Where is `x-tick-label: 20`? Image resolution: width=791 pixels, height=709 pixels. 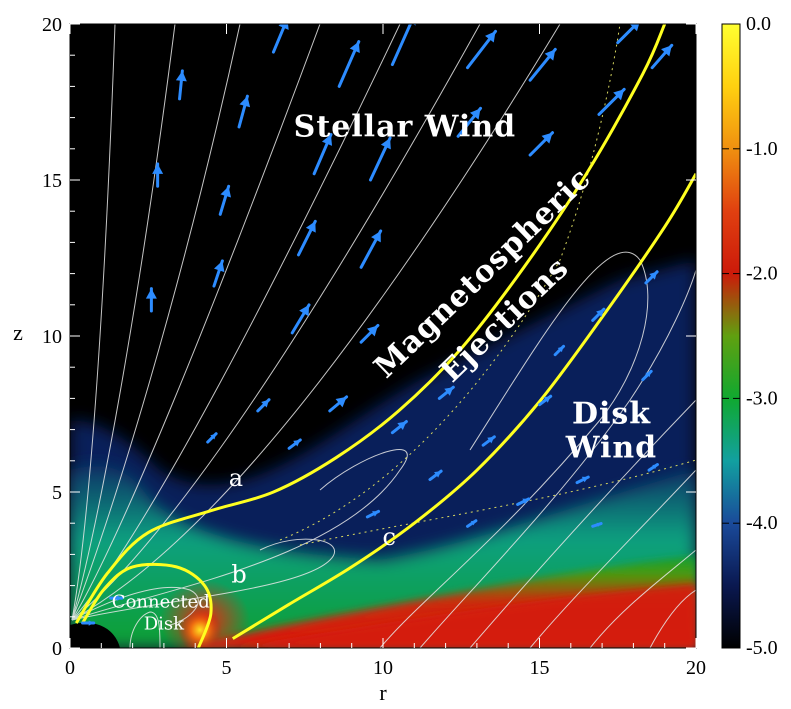 x-tick-label: 20 is located at coordinates (696, 668).